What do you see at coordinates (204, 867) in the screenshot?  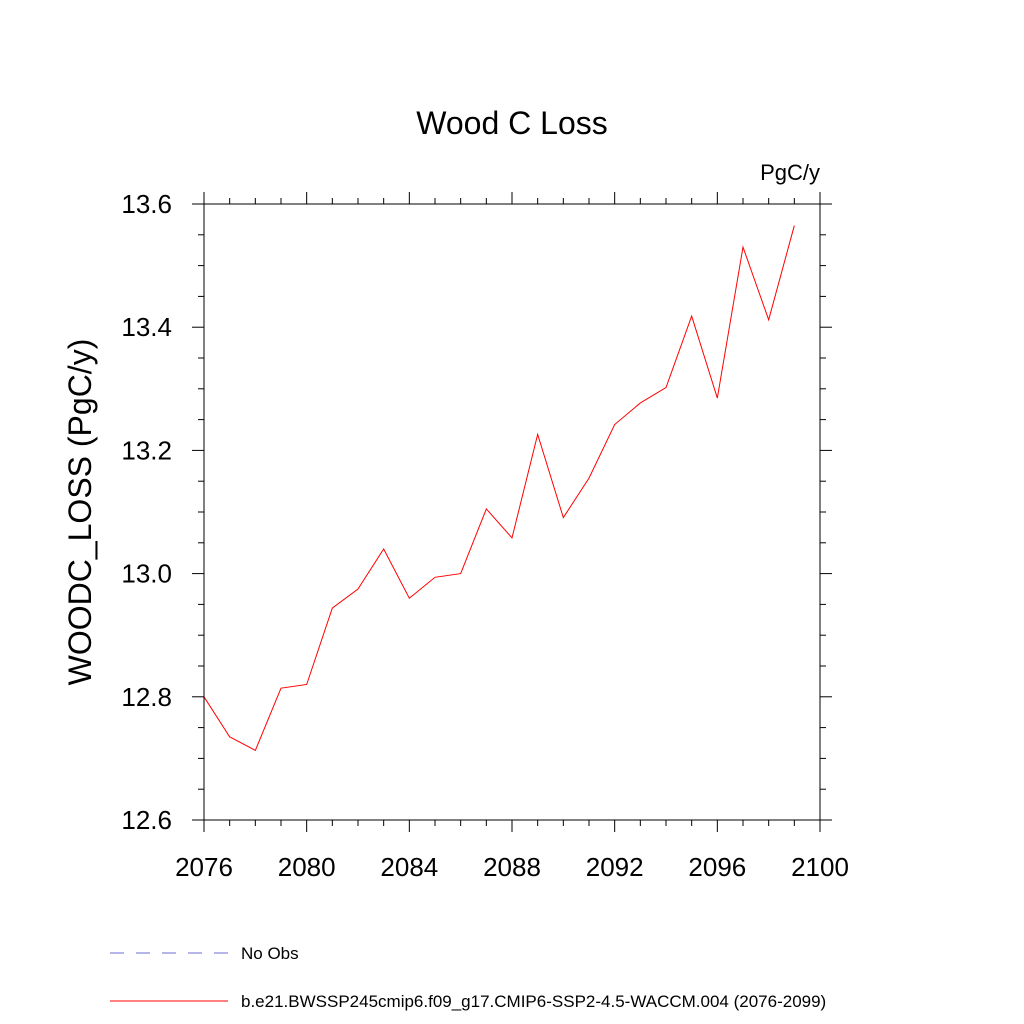 I see `x-tick-label: 2076` at bounding box center [204, 867].